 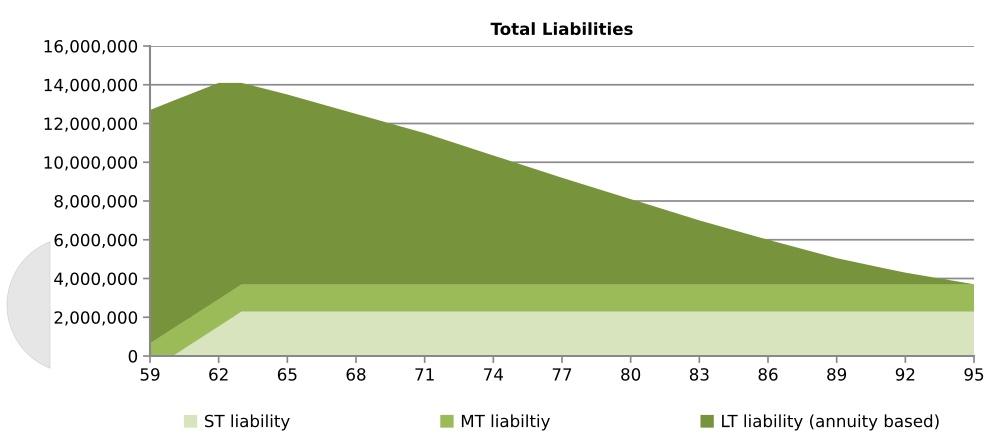 I want to click on x-tick-label: 59, so click(x=150, y=374).